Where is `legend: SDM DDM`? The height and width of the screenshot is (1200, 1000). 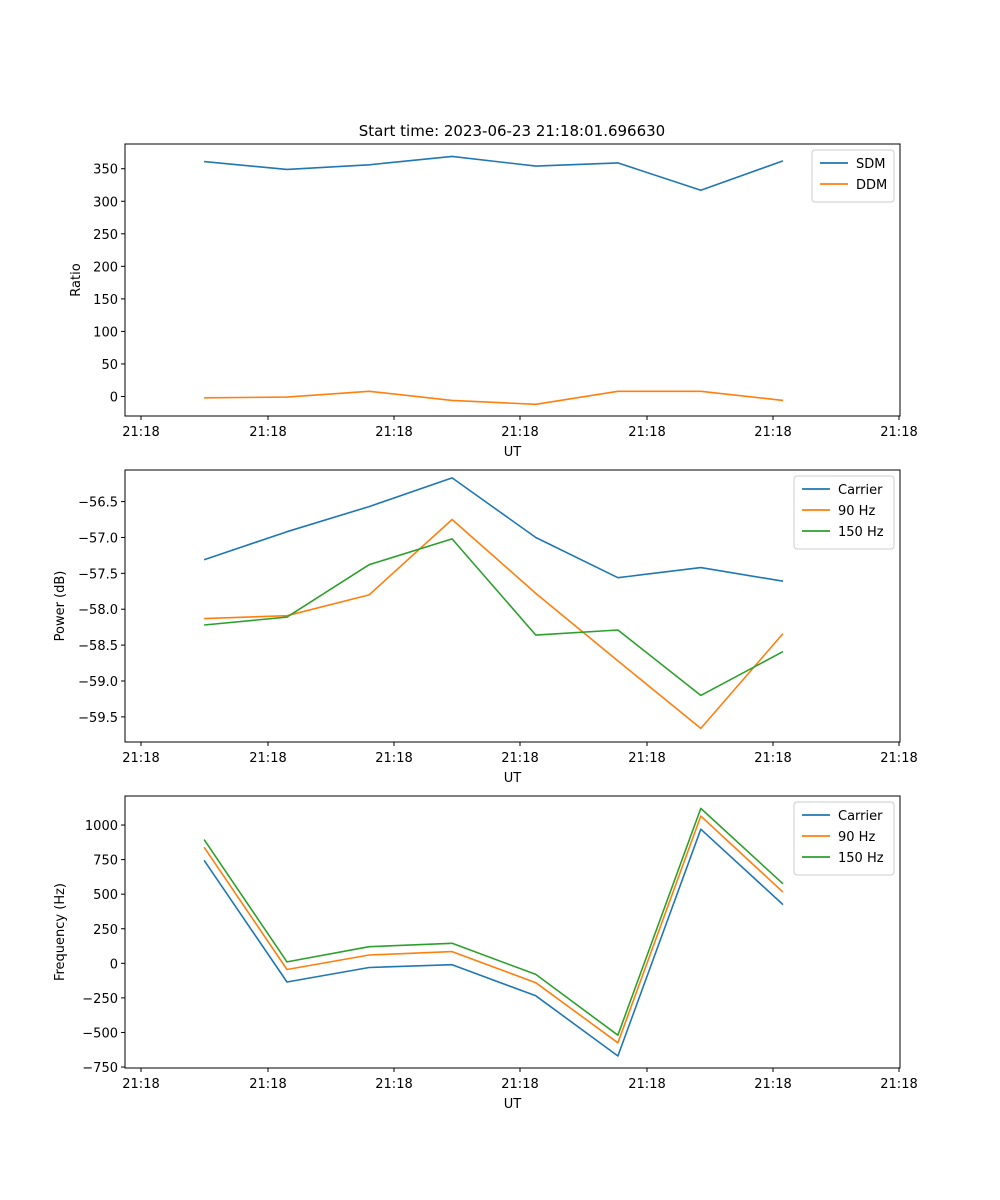 legend: SDM DDM is located at coordinates (853, 176).